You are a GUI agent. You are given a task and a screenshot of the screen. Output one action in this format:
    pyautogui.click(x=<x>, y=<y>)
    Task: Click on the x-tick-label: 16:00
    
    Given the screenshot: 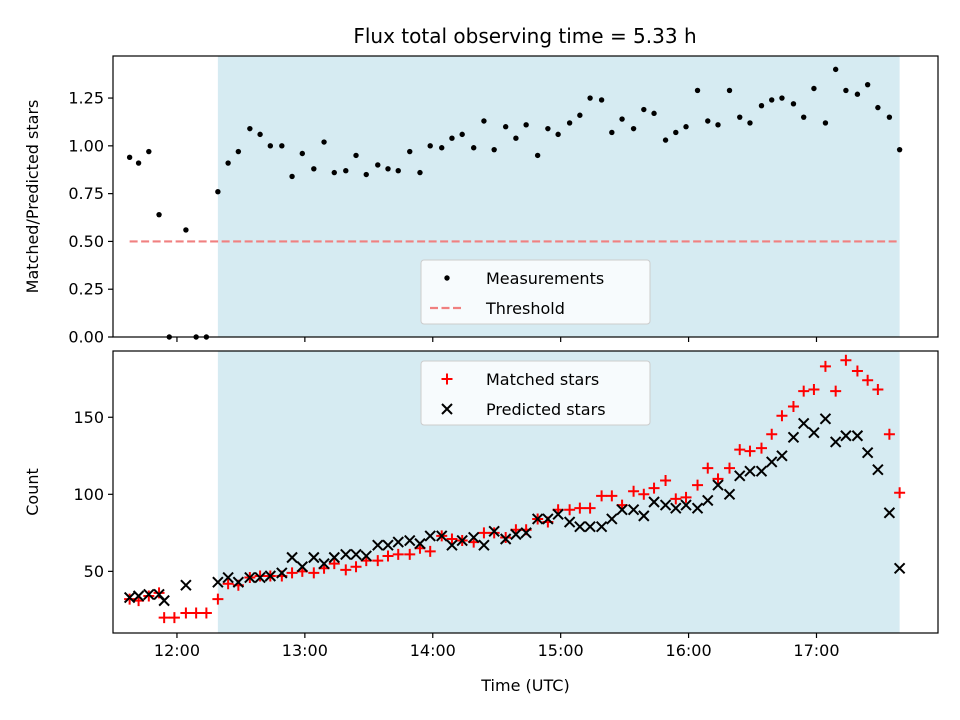 What is the action you would take?
    pyautogui.click(x=689, y=650)
    